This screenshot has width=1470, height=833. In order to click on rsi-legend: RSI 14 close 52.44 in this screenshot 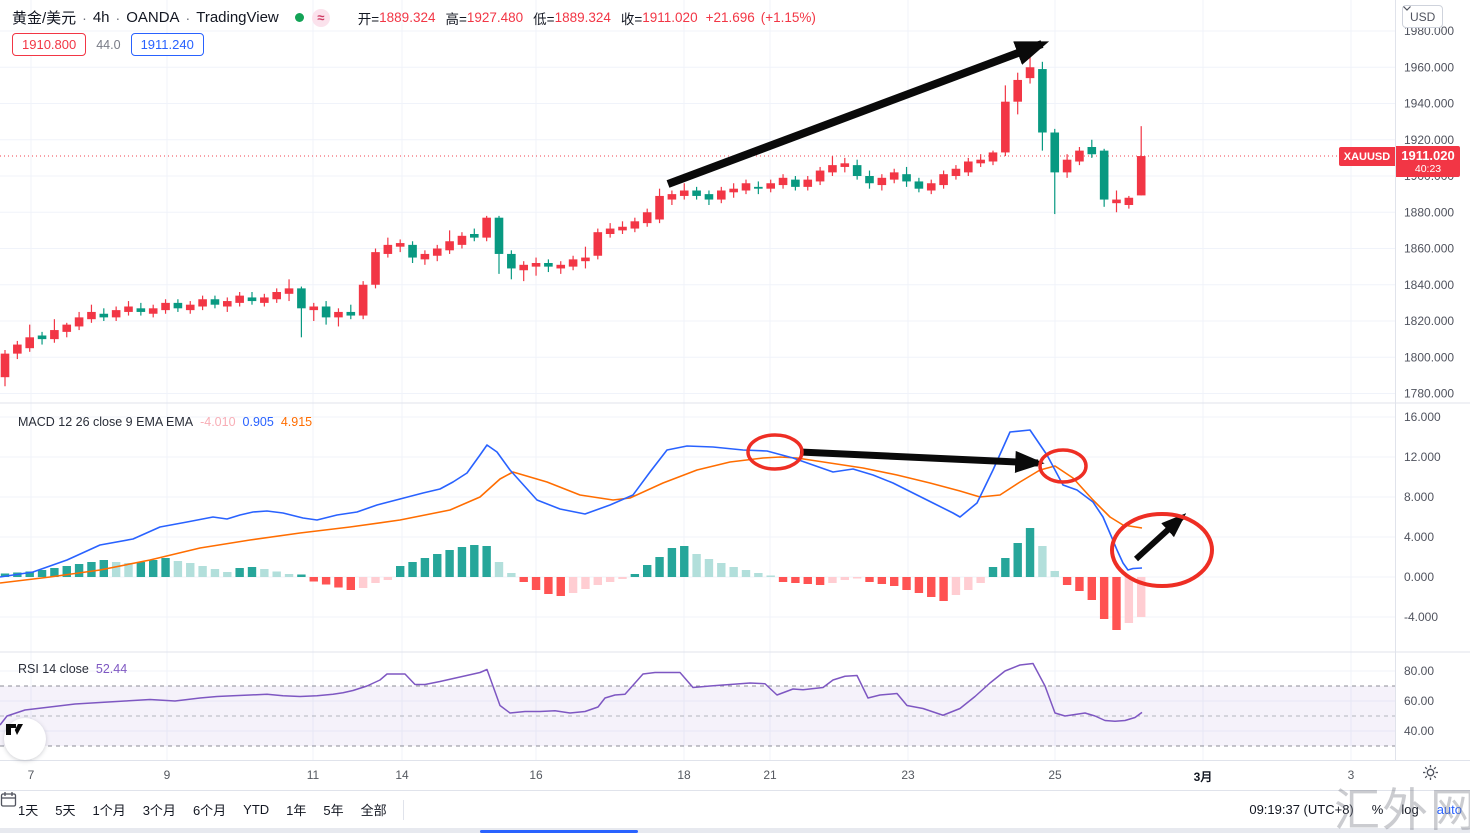, I will do `click(72, 669)`.